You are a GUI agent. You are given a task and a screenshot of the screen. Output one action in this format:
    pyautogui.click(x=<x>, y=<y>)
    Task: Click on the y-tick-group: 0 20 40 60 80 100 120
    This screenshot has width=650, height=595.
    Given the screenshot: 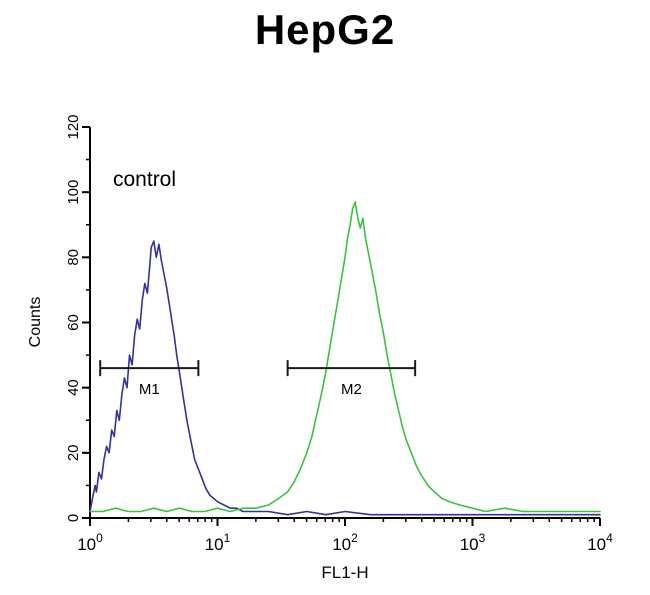 What is the action you would take?
    pyautogui.click(x=77, y=318)
    